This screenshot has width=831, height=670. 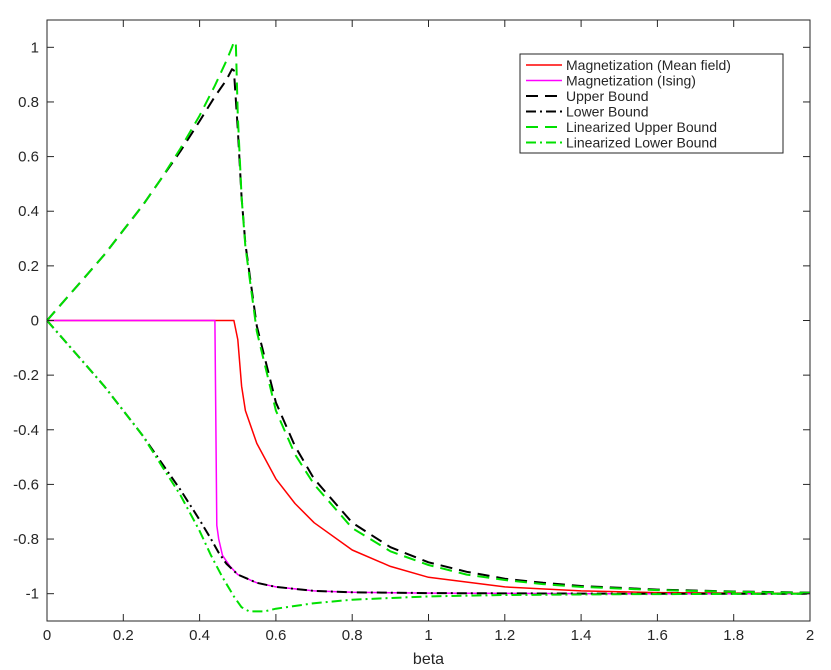 I want to click on legend-label: Magnetization (Ising), so click(x=631, y=81).